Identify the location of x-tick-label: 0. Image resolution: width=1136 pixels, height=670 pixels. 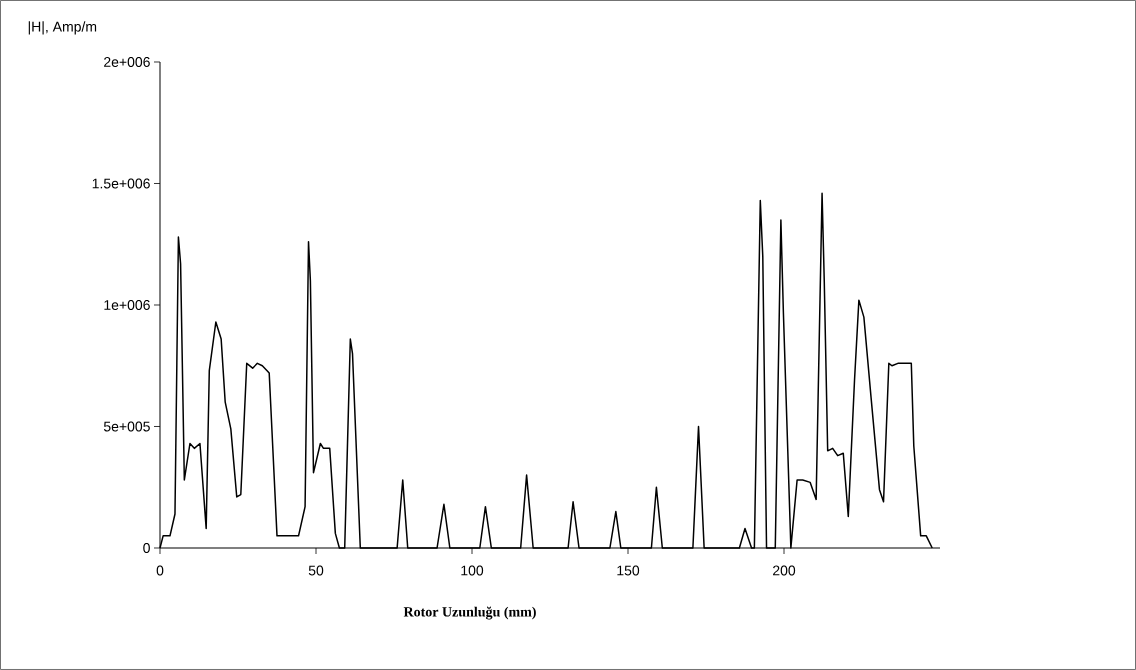
(160, 570).